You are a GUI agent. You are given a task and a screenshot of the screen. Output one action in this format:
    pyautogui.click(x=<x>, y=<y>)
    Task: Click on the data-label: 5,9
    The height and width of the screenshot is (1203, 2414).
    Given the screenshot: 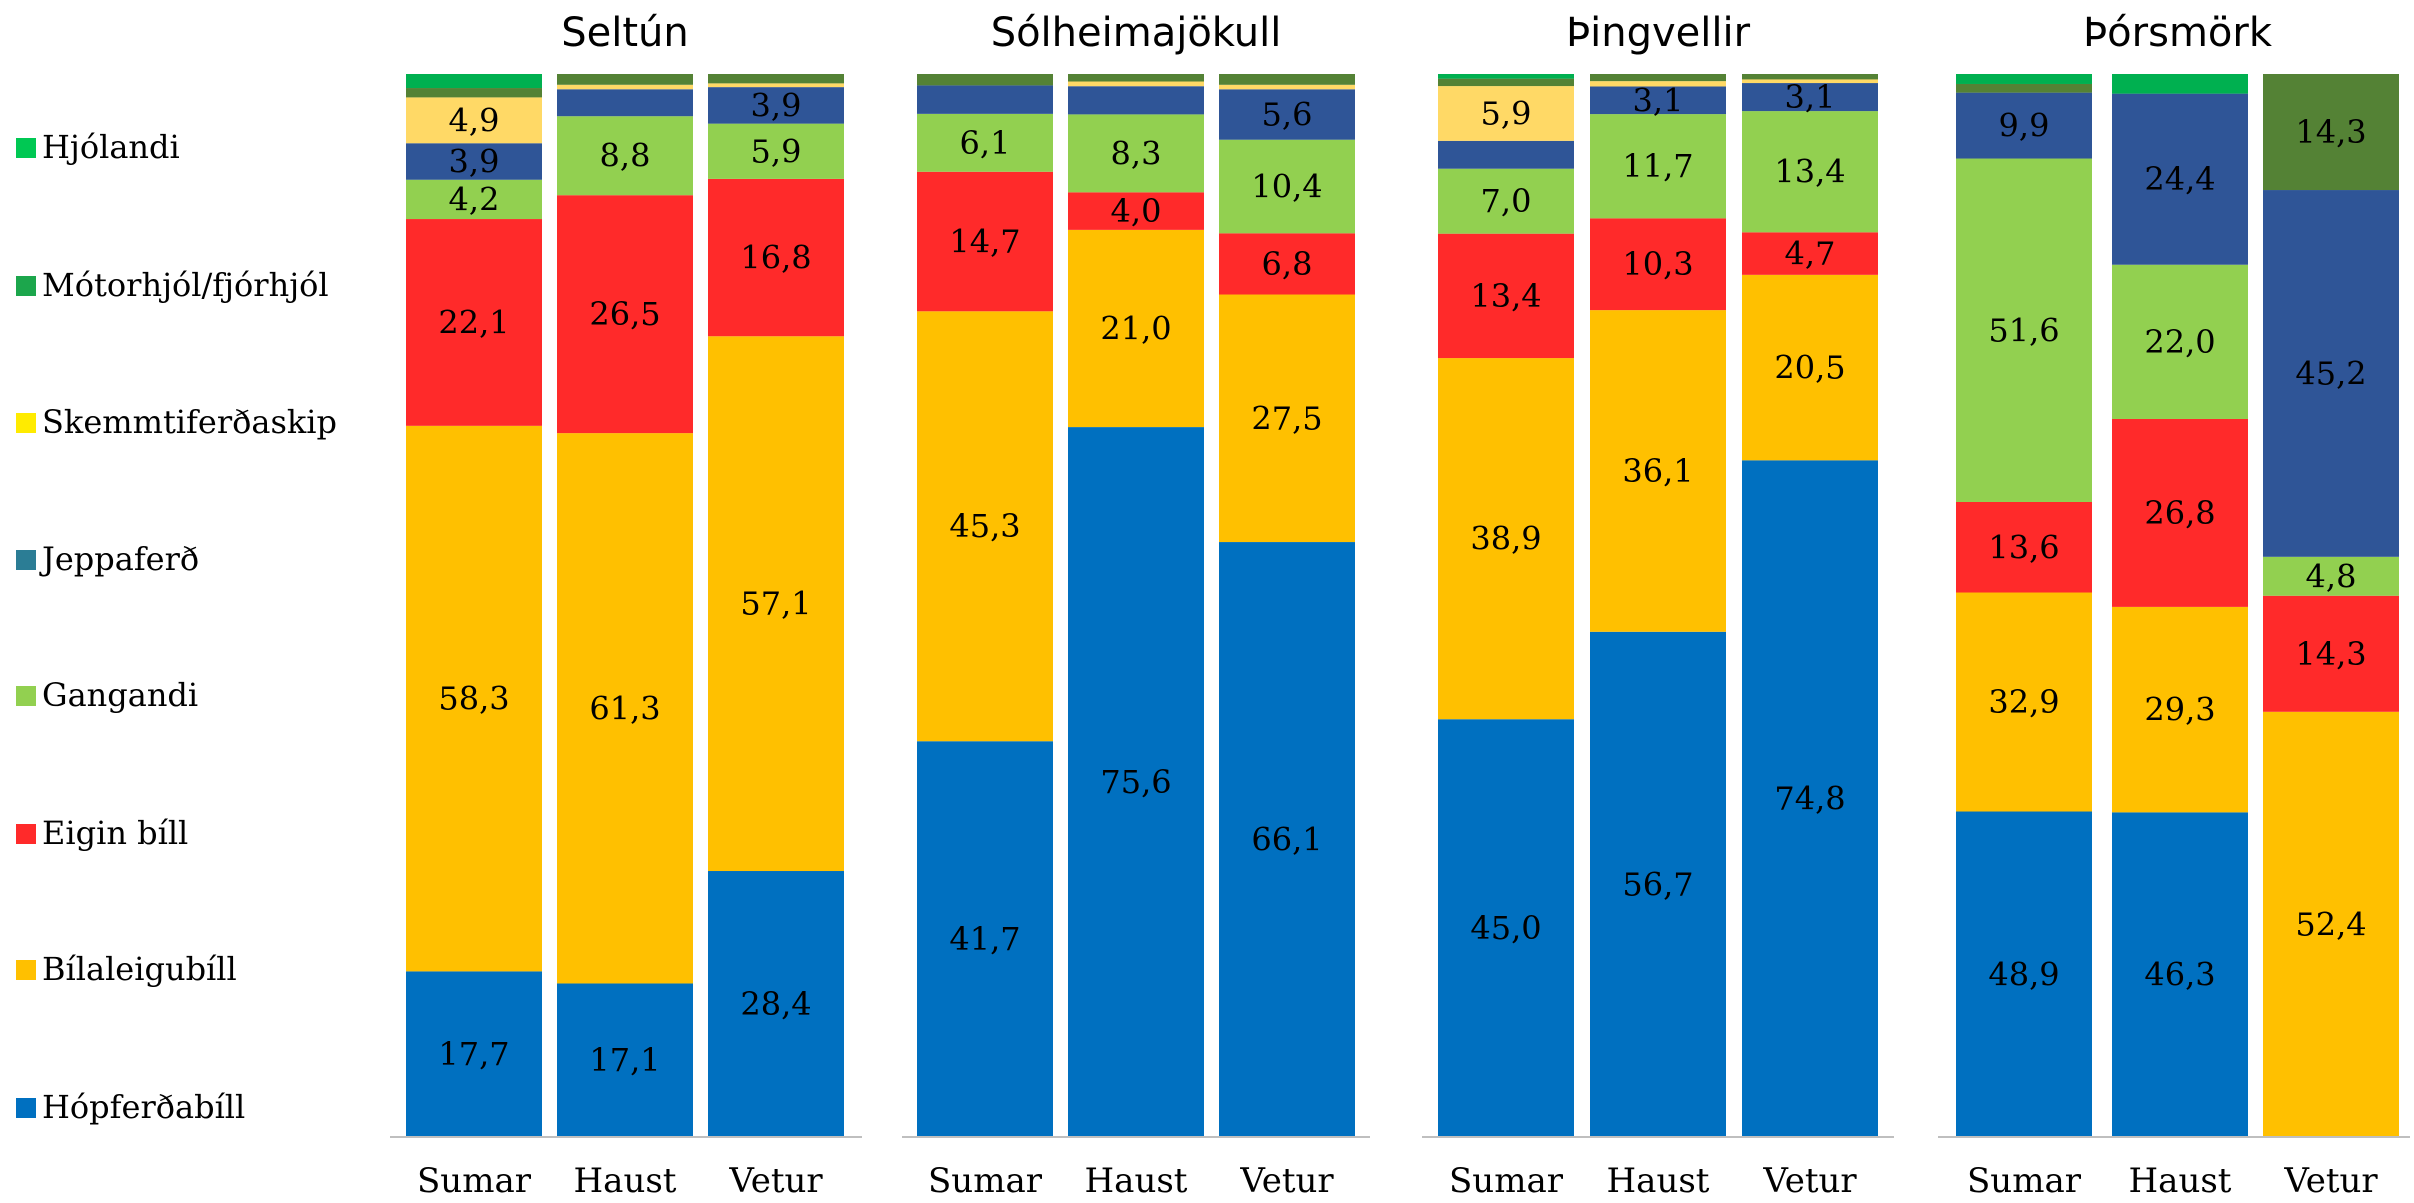 What is the action you would take?
    pyautogui.click(x=776, y=151)
    